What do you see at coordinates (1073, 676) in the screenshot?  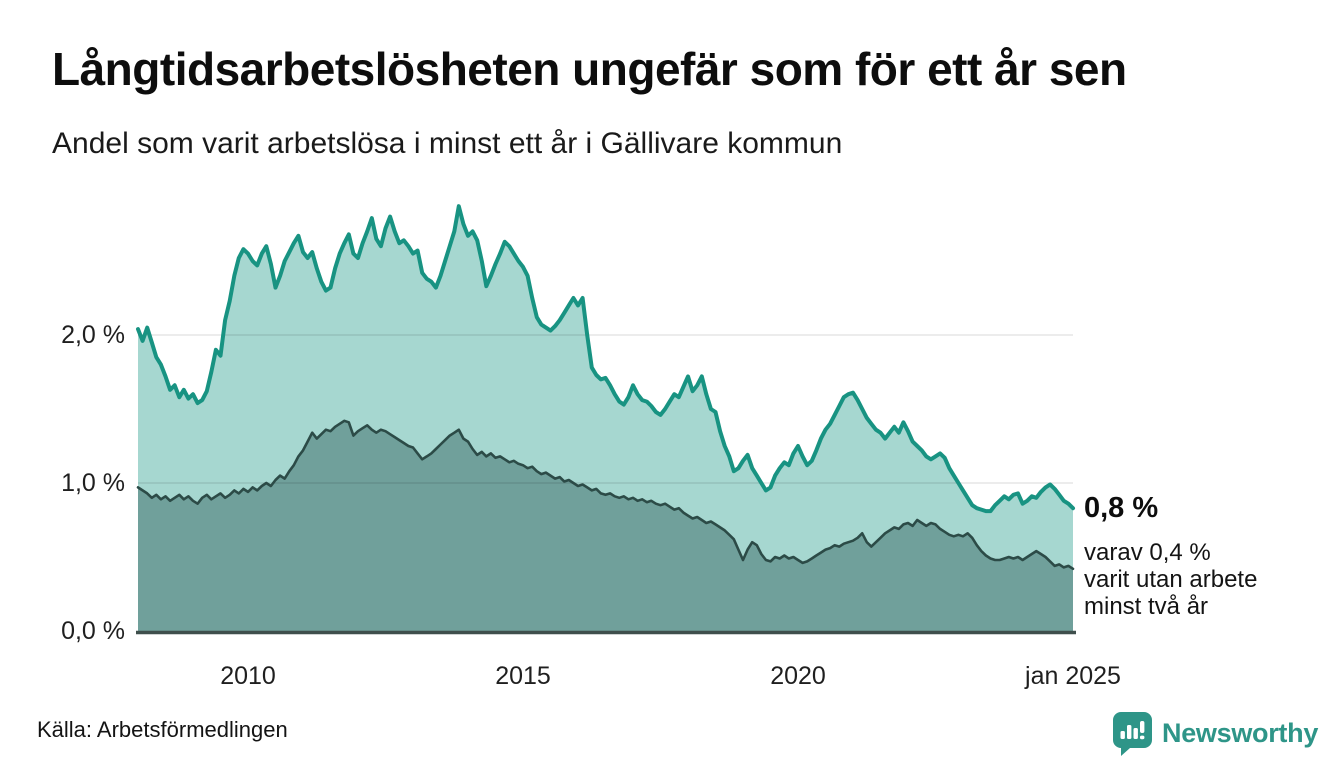 I see `x-tick-label: jan 2025` at bounding box center [1073, 676].